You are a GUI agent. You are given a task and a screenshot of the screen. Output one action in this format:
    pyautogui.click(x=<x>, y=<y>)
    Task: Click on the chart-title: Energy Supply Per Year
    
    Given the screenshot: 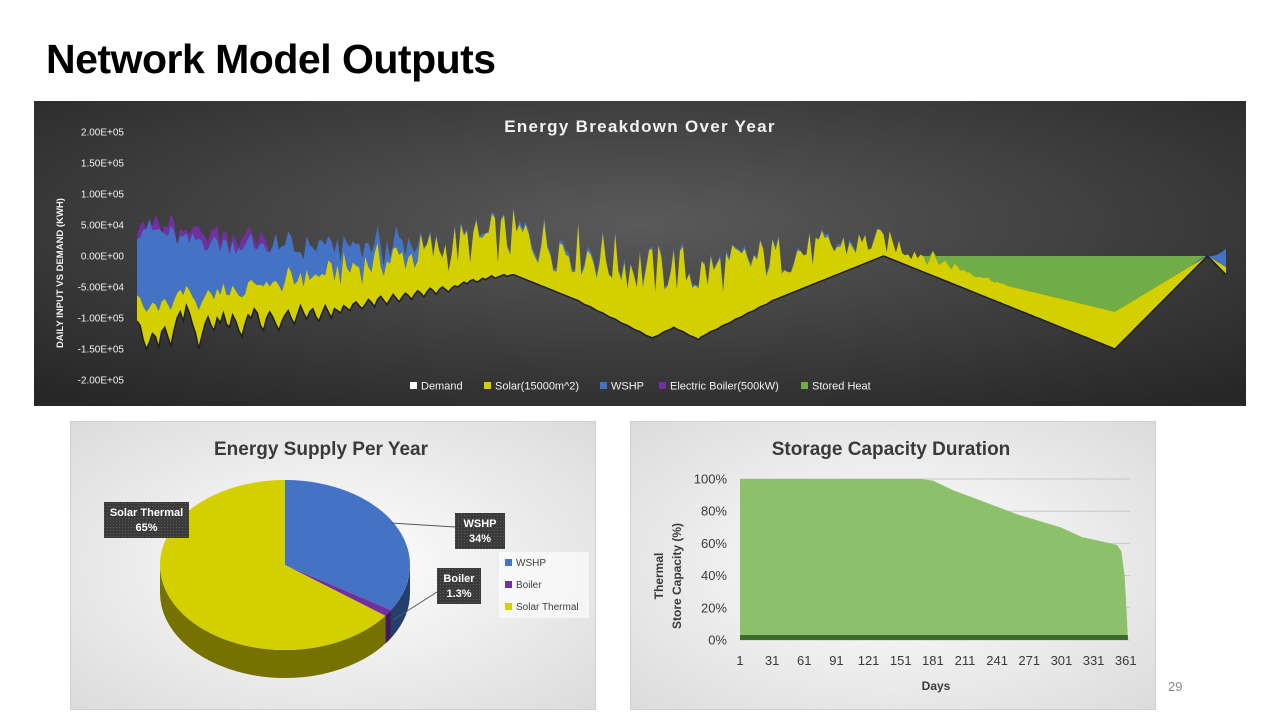 What is the action you would take?
    pyautogui.click(x=321, y=449)
    